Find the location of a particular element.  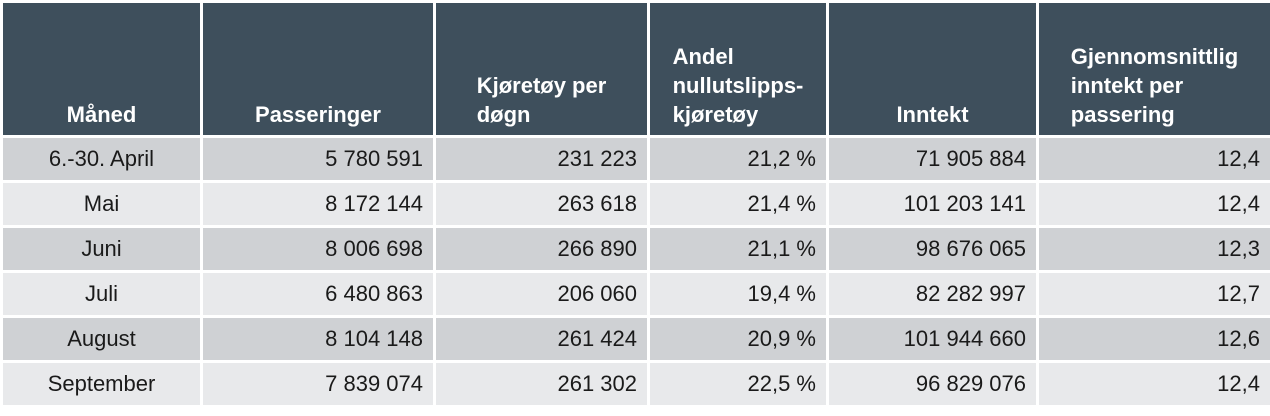

header-line: Andel is located at coordinates (703, 56).